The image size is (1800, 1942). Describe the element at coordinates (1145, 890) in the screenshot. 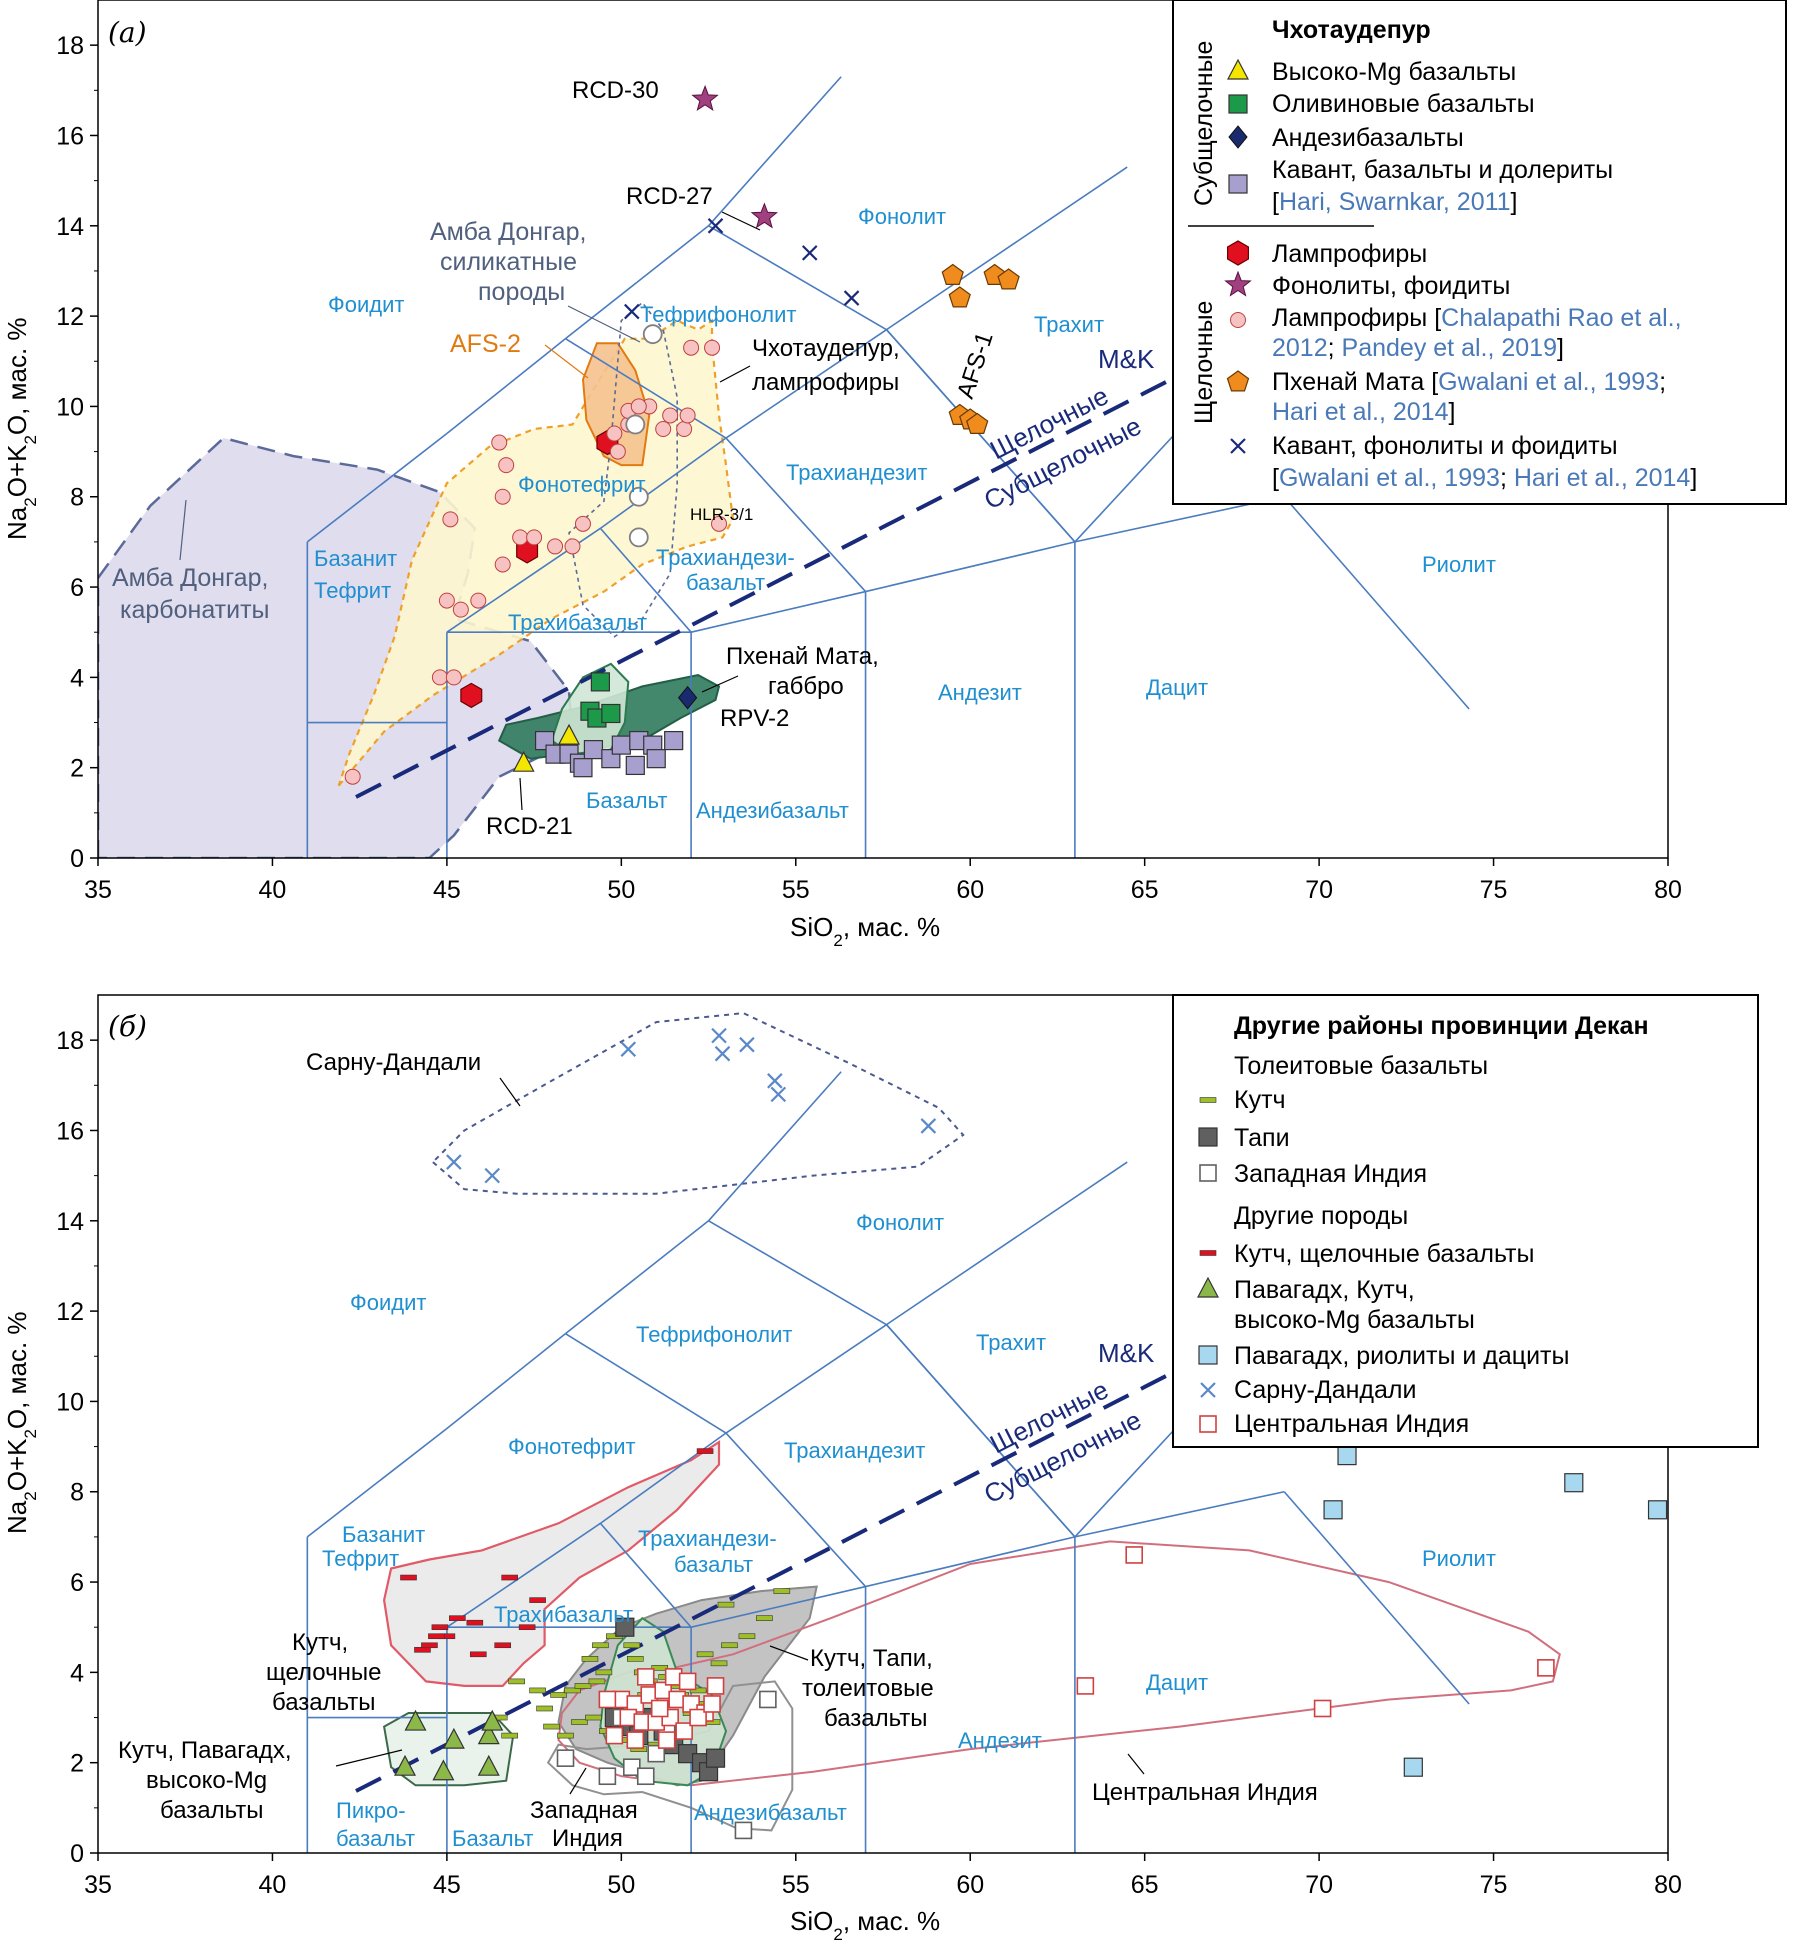

I see `x-tick-label: 65` at that location.